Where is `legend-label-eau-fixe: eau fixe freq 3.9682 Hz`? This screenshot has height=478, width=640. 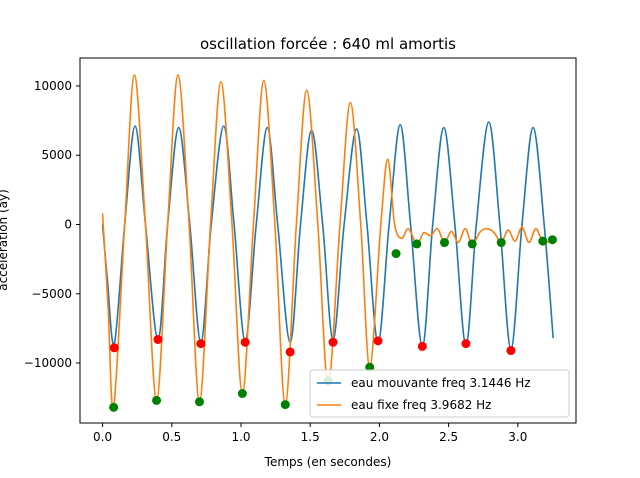
legend-label-eau-fixe: eau fixe freq 3.9682 Hz is located at coordinates (421, 405).